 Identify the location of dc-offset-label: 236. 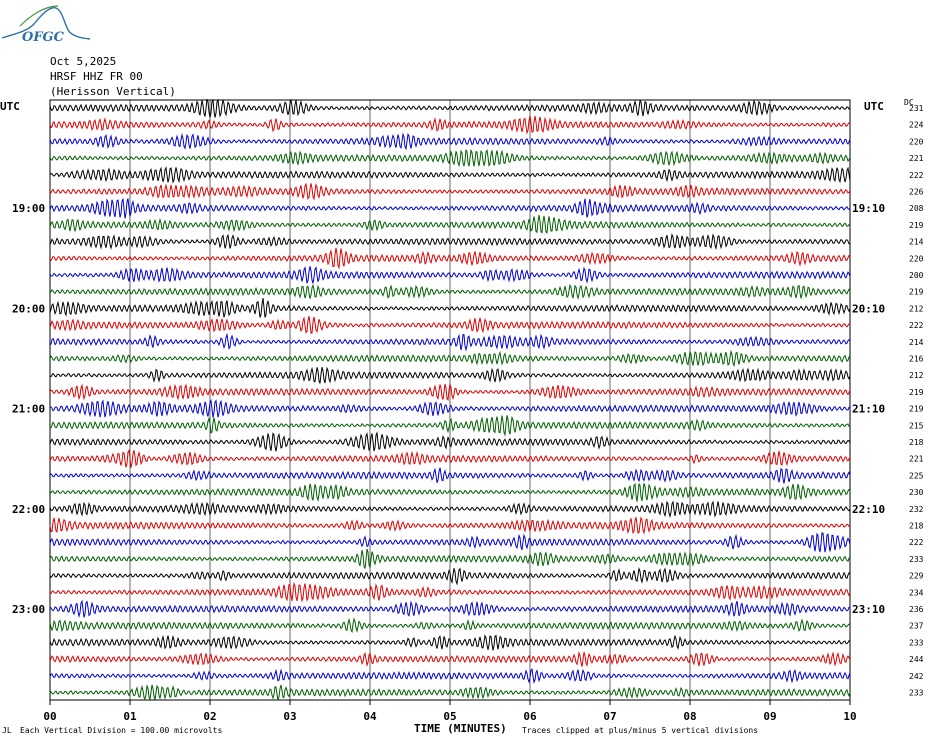
(916, 609).